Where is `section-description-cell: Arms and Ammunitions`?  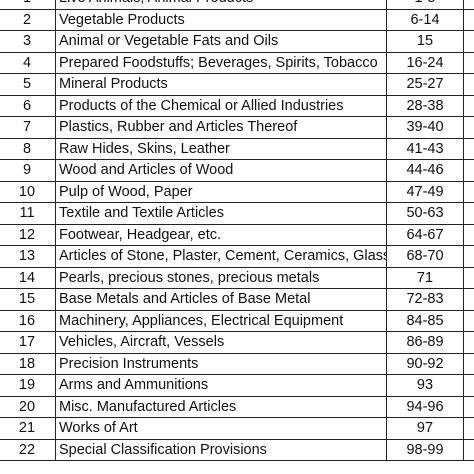
section-description-cell: Arms and Ammunitions is located at coordinates (220, 385).